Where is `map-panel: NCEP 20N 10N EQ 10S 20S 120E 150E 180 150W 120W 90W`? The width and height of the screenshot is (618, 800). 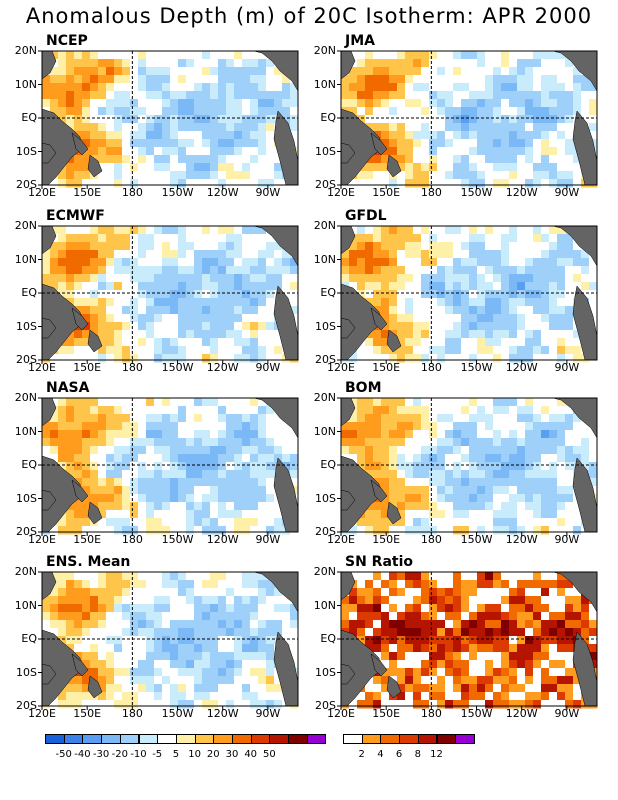 map-panel: NCEP 20N 10N EQ 10S 20S 120E 150E 180 150W 120W 90W is located at coordinates (157, 116).